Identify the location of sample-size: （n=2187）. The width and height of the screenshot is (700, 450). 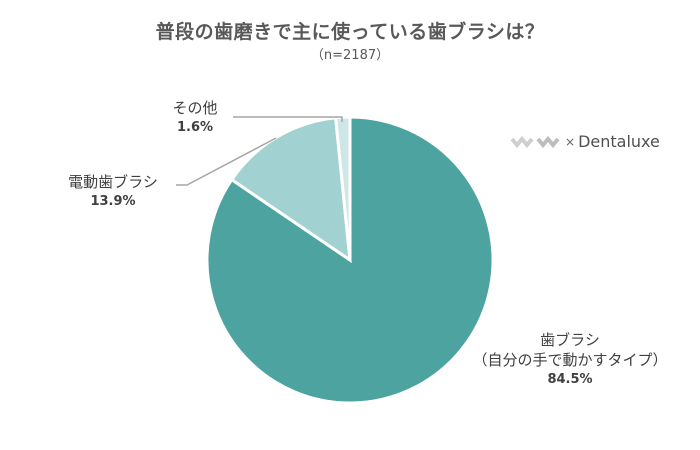
(350, 55).